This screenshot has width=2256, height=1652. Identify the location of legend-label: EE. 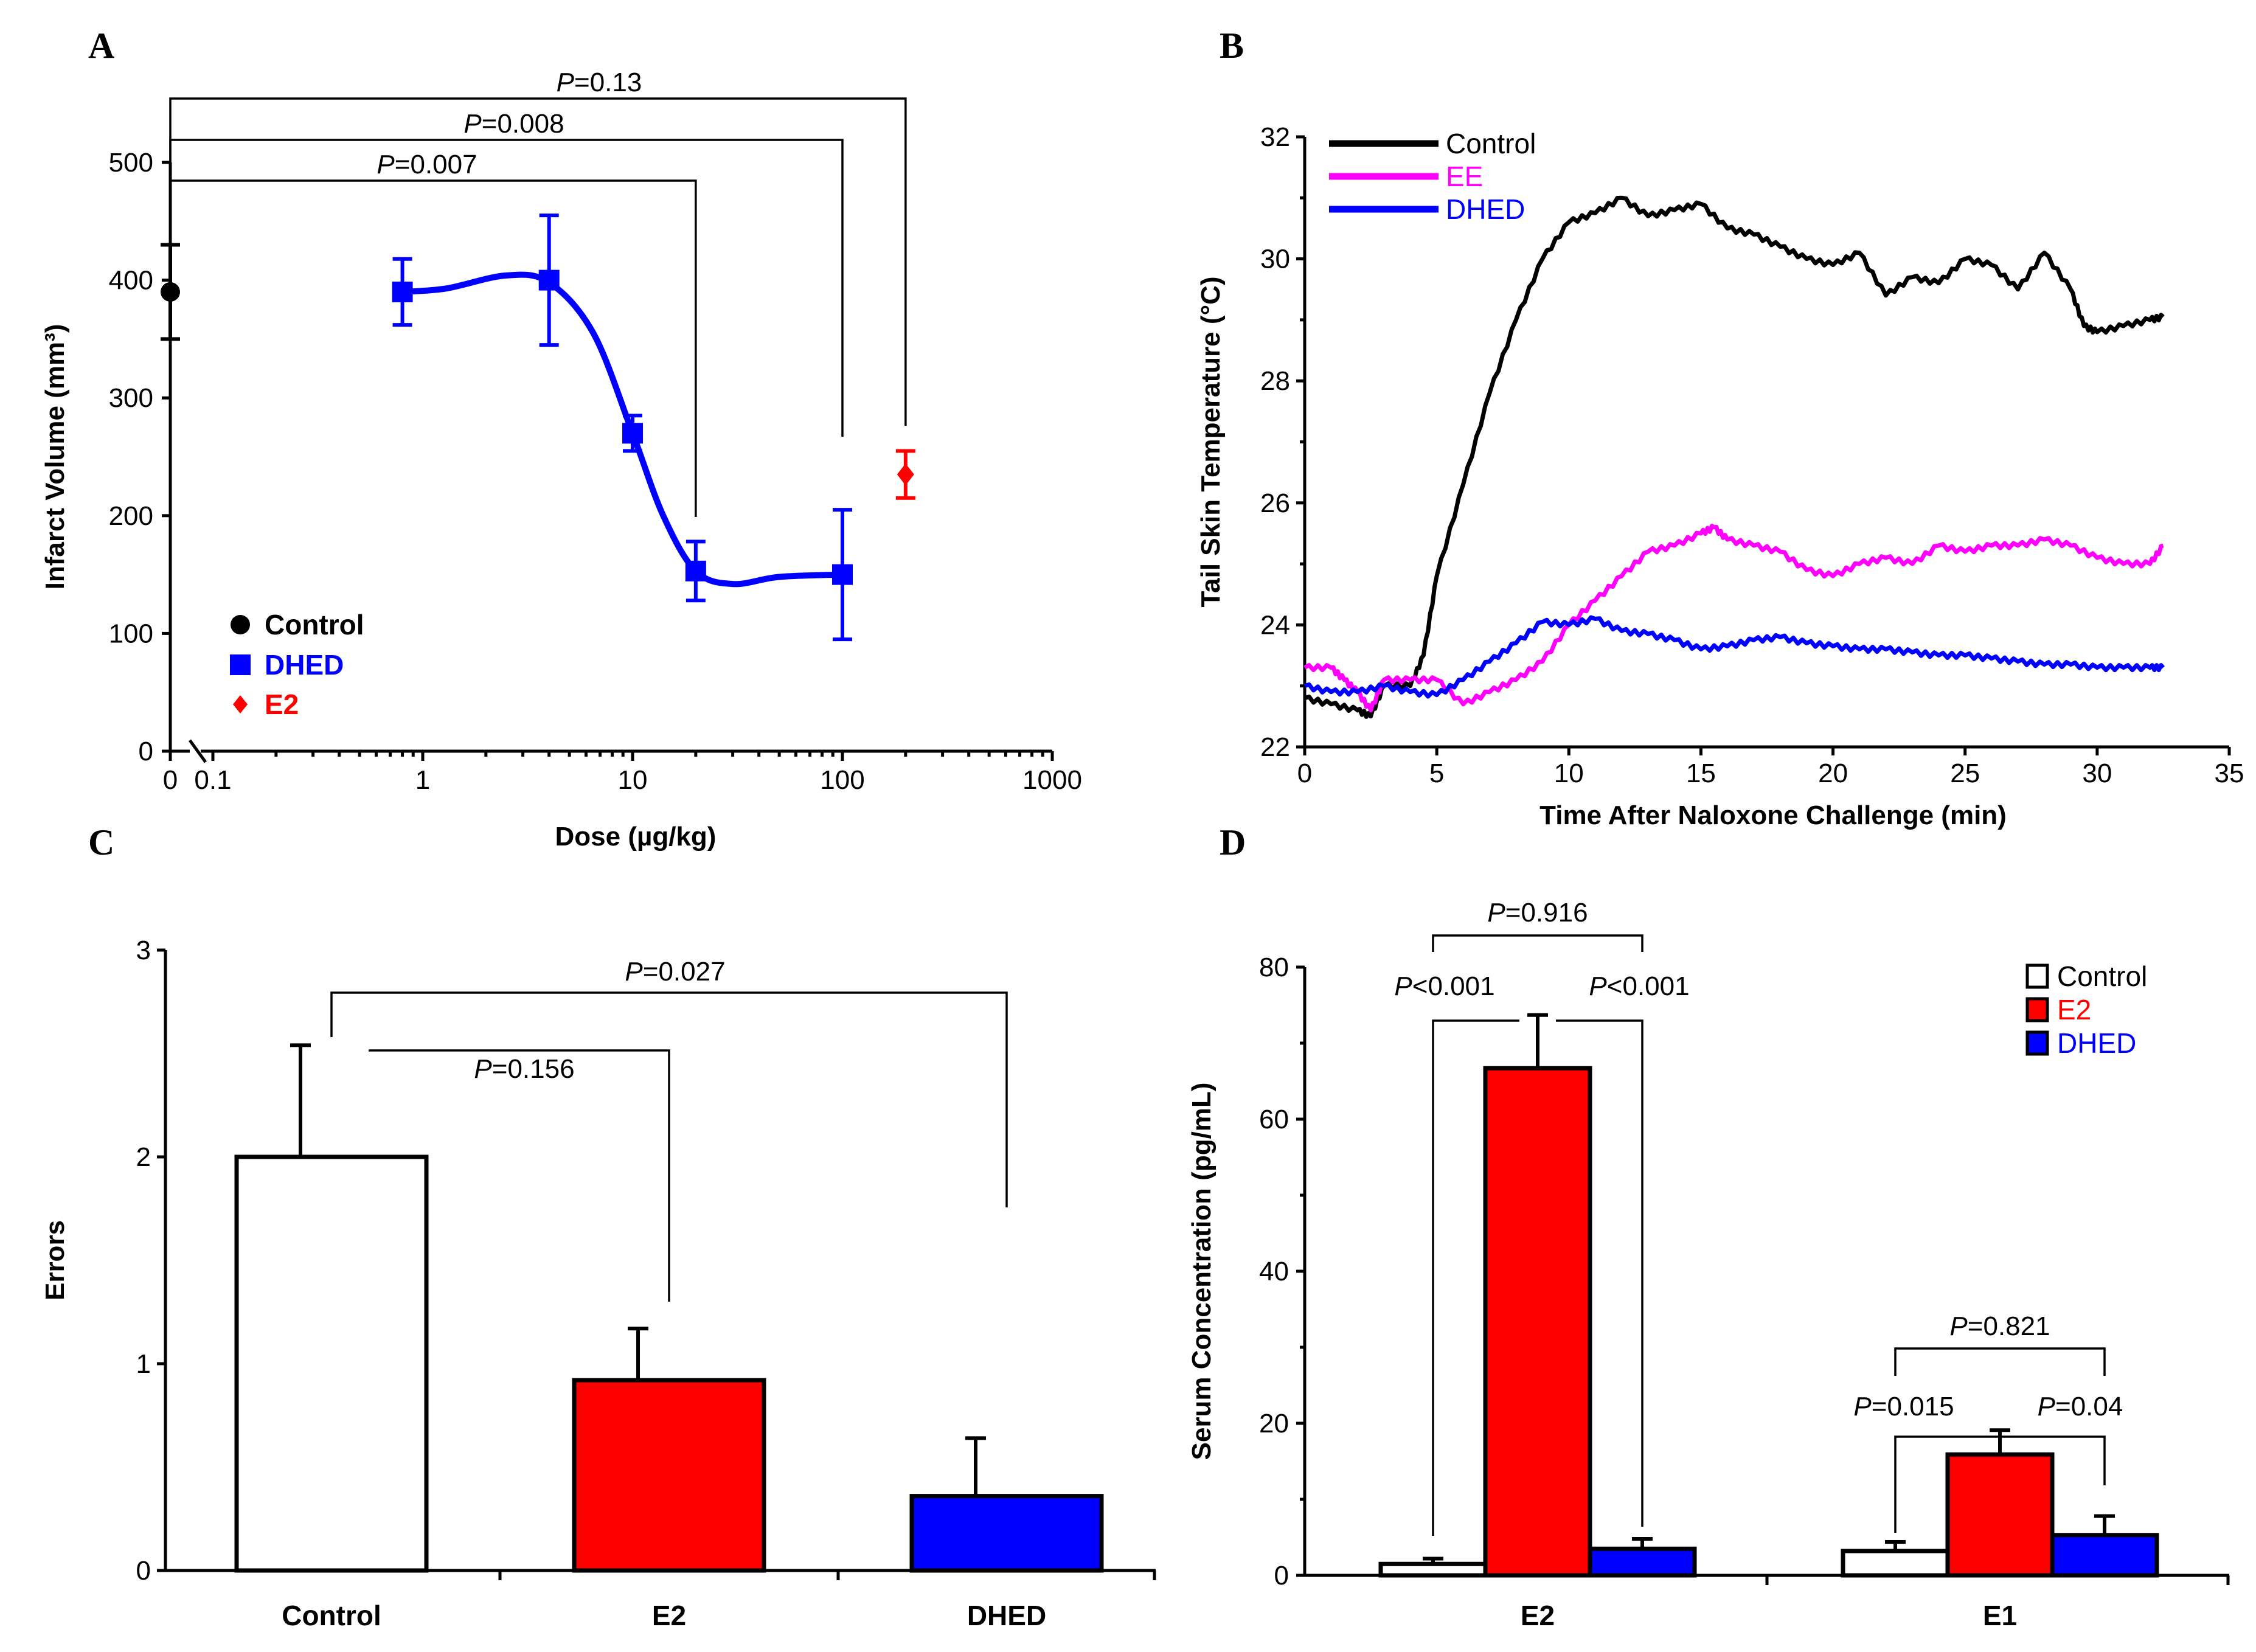
(1464, 176).